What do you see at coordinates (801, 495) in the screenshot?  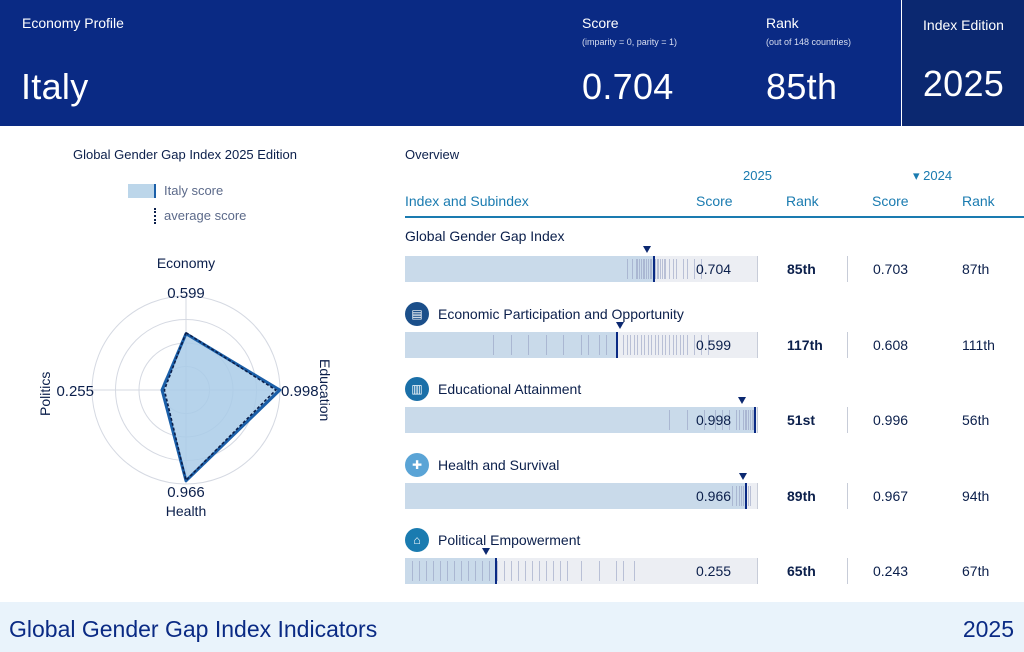 I see `rank-2025: 89th` at bounding box center [801, 495].